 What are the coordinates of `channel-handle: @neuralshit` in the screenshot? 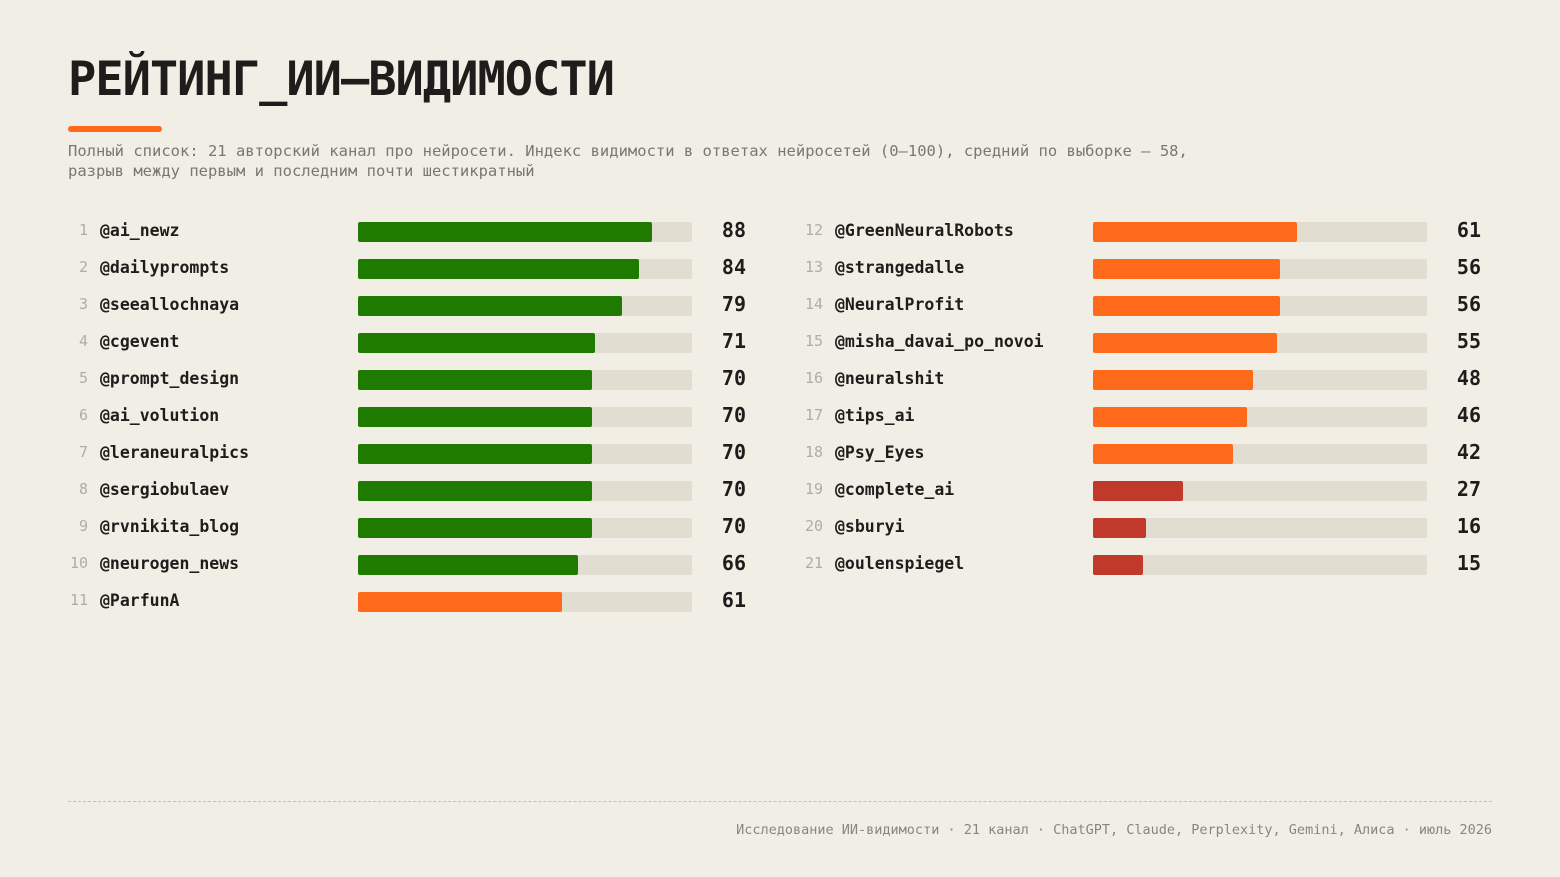 It's located at (890, 378).